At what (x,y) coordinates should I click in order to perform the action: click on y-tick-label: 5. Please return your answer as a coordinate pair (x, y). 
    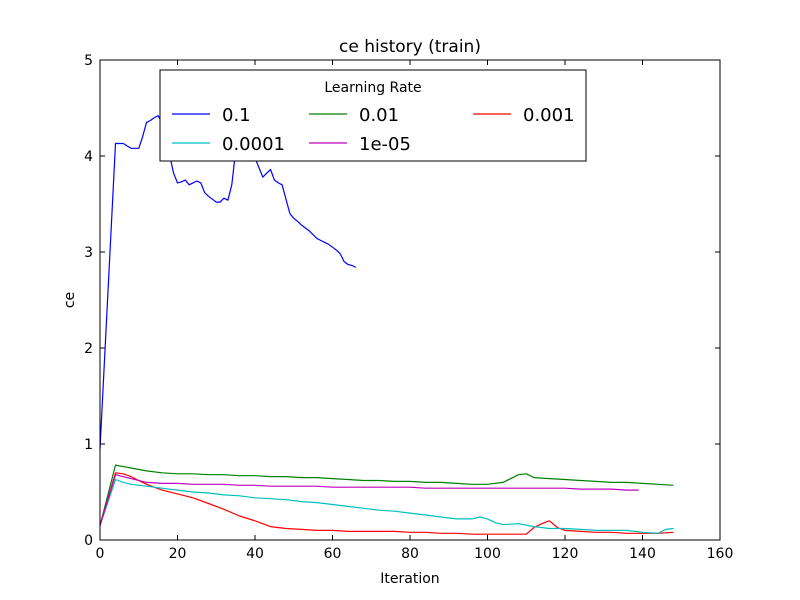
    Looking at the image, I should click on (88, 61).